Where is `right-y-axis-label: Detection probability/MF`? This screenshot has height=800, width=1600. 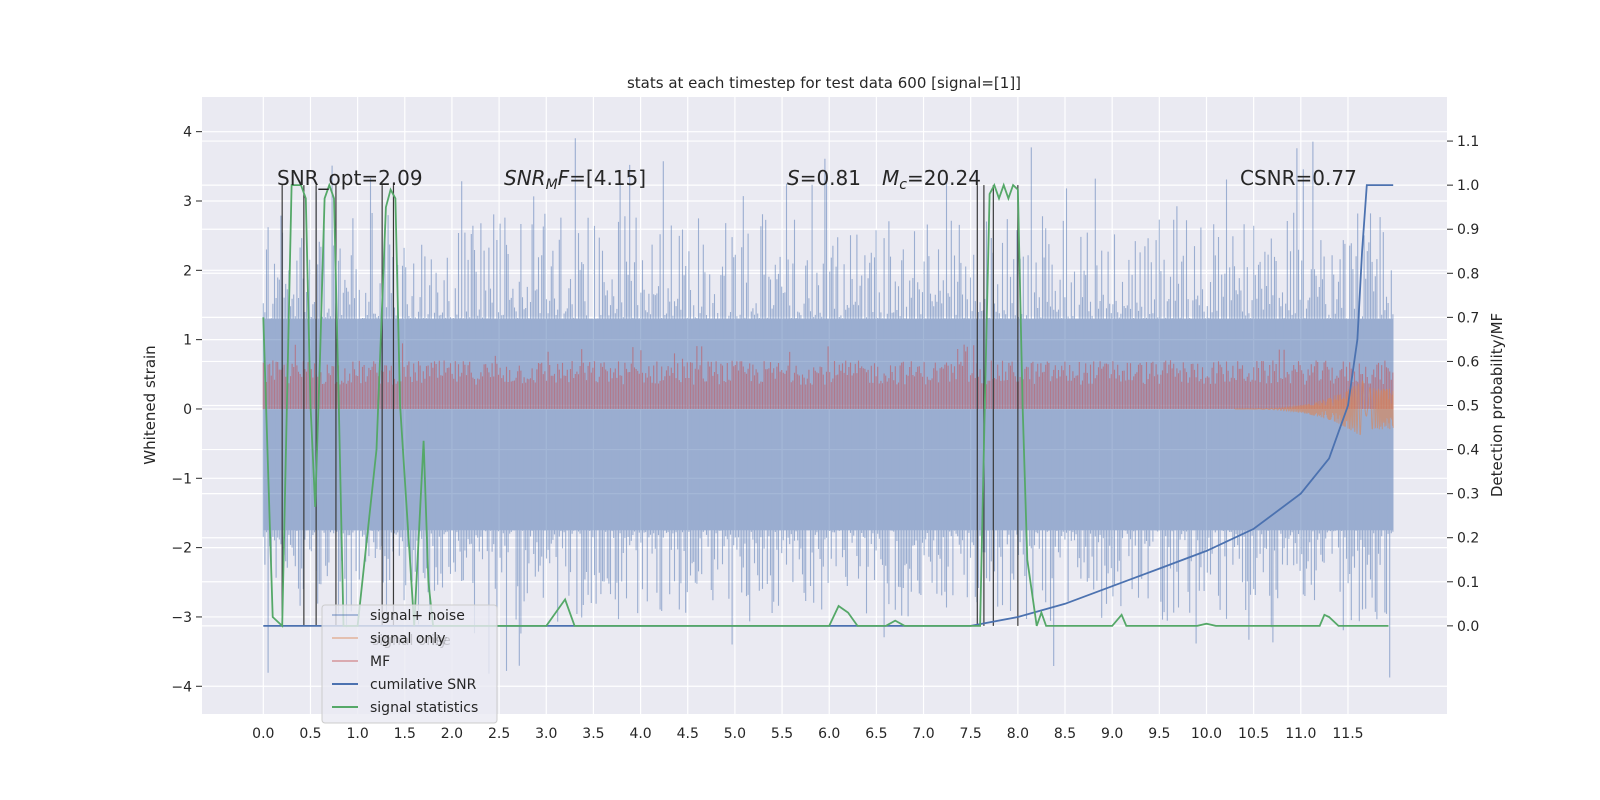 right-y-axis-label: Detection probability/MF is located at coordinates (1497, 405).